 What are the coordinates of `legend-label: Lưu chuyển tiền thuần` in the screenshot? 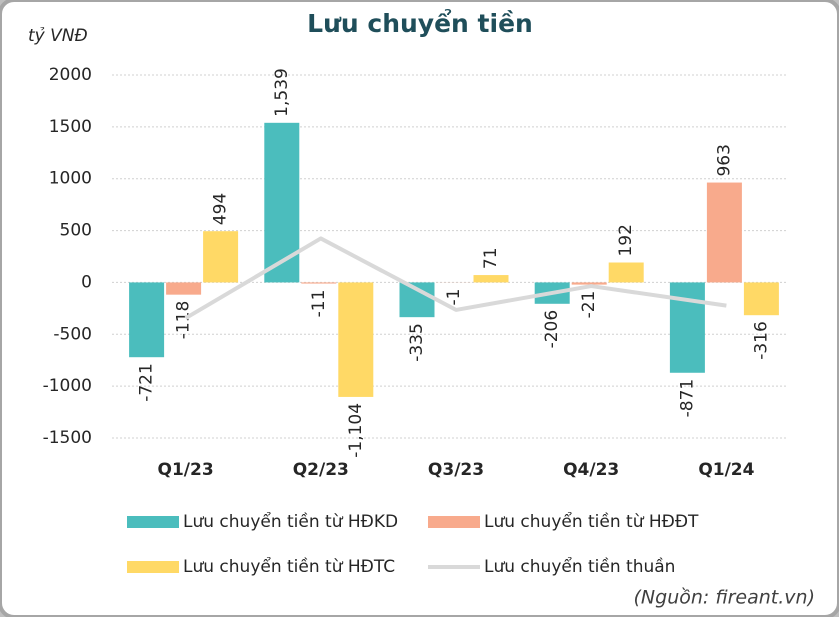 It's located at (579, 566).